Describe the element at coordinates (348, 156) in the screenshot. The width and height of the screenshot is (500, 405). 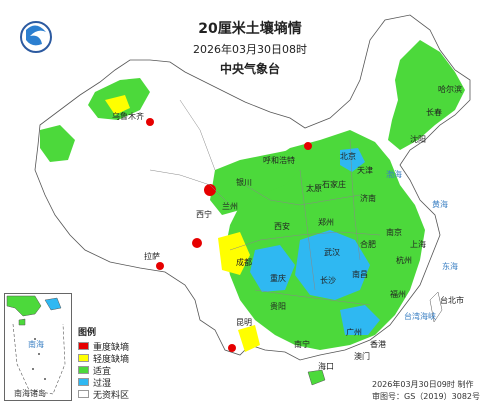
I see `city-label: 北京` at that location.